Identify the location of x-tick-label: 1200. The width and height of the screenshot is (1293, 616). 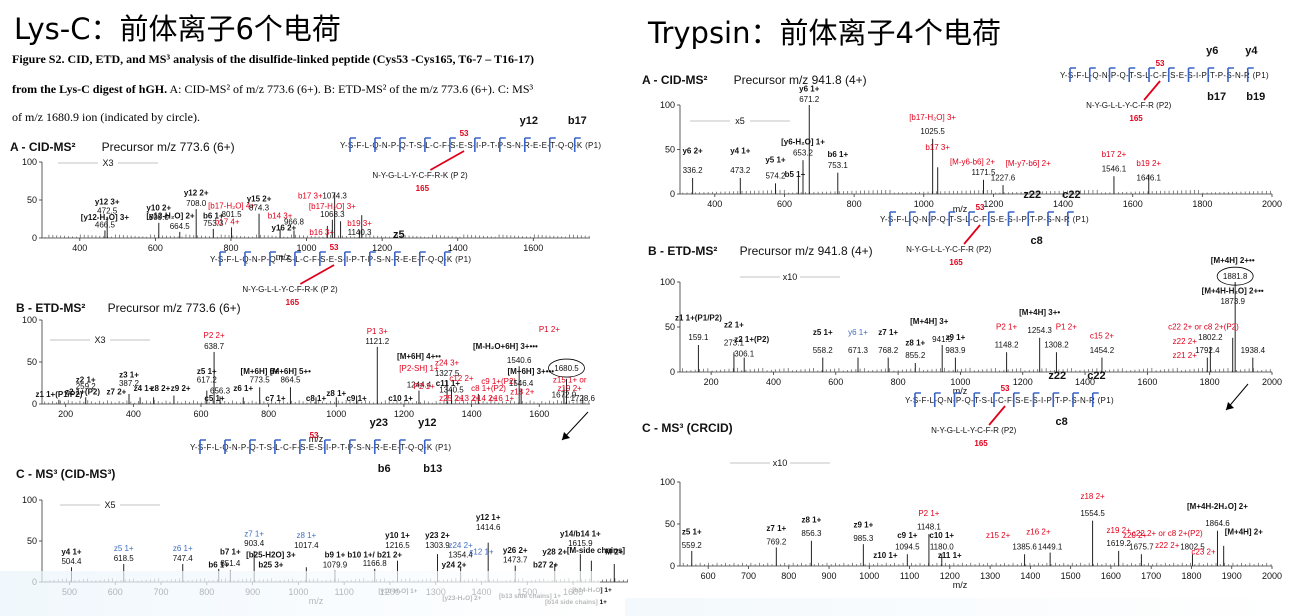
(1023, 382).